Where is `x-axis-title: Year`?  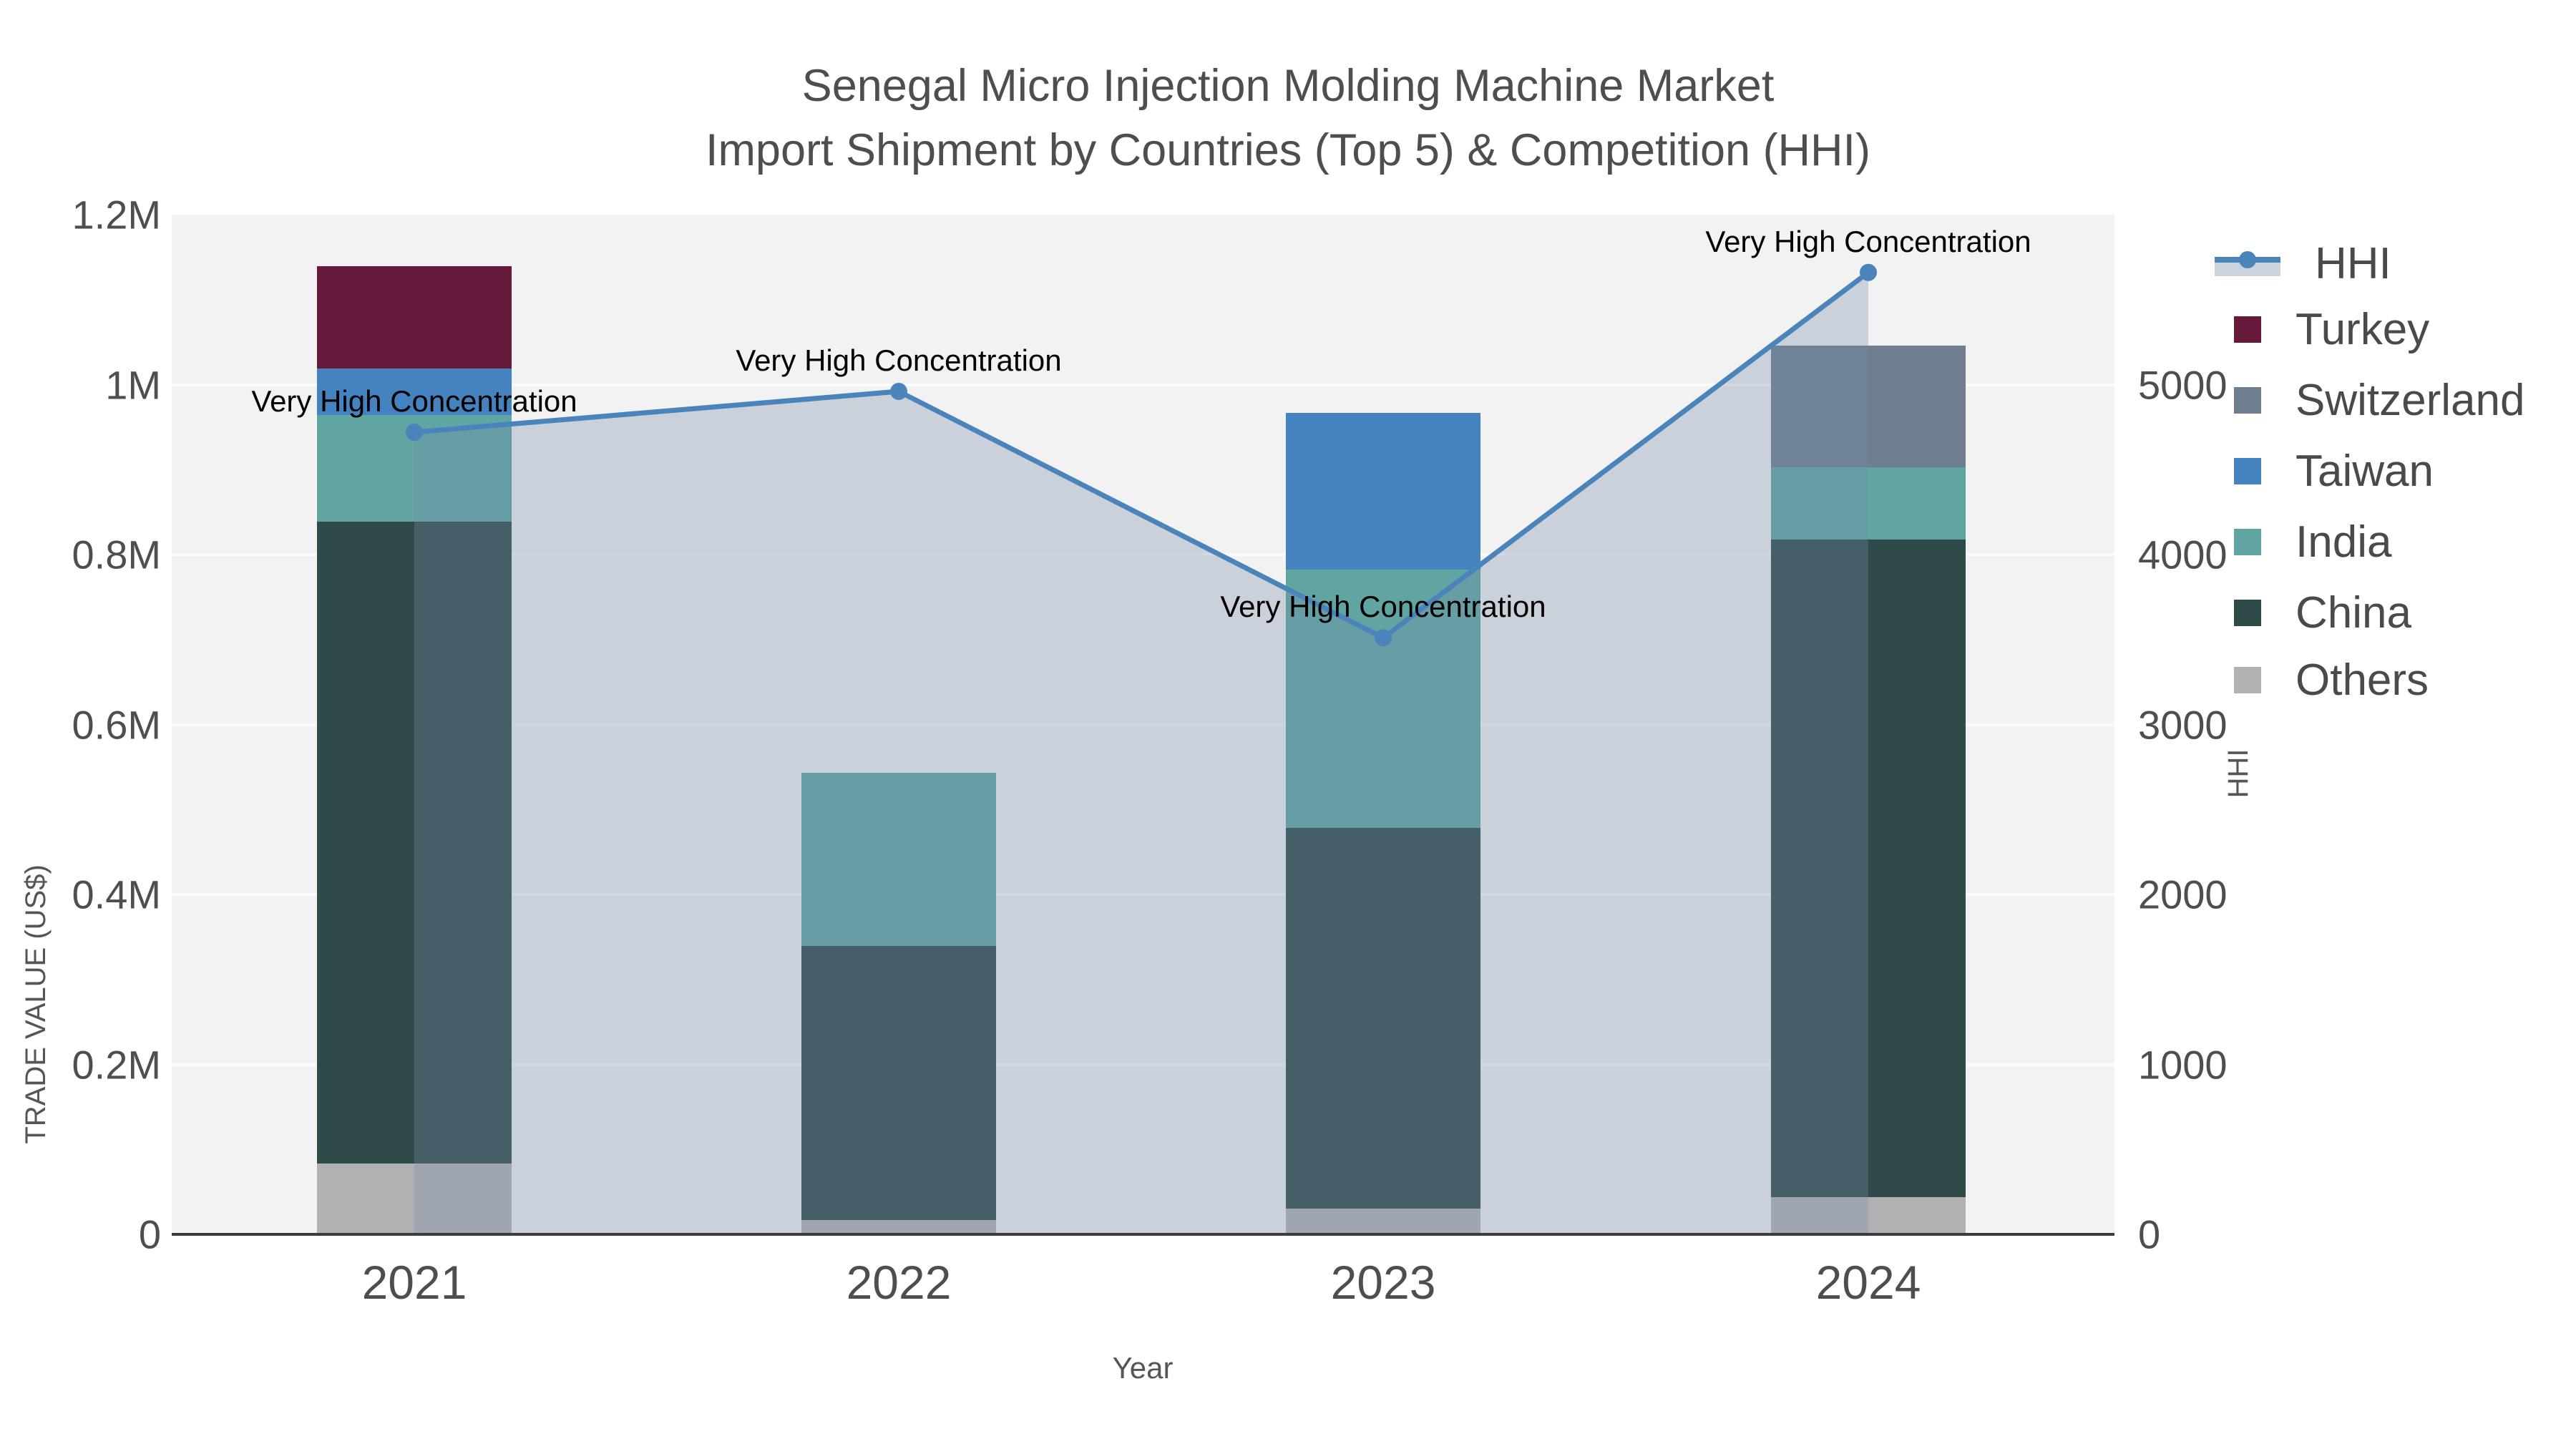
x-axis-title: Year is located at coordinates (1143, 1368).